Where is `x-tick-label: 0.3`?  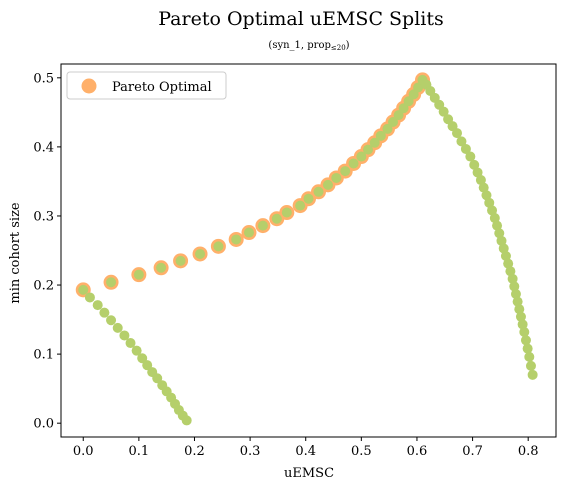
x-tick-label: 0.3 is located at coordinates (250, 451).